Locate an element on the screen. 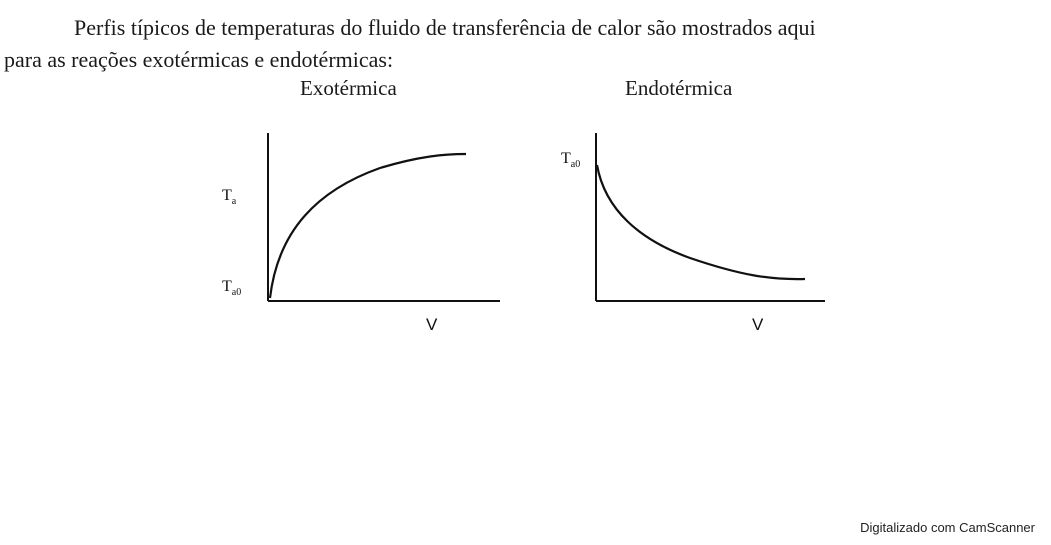  endothermic-label-v: V is located at coordinates (758, 324).